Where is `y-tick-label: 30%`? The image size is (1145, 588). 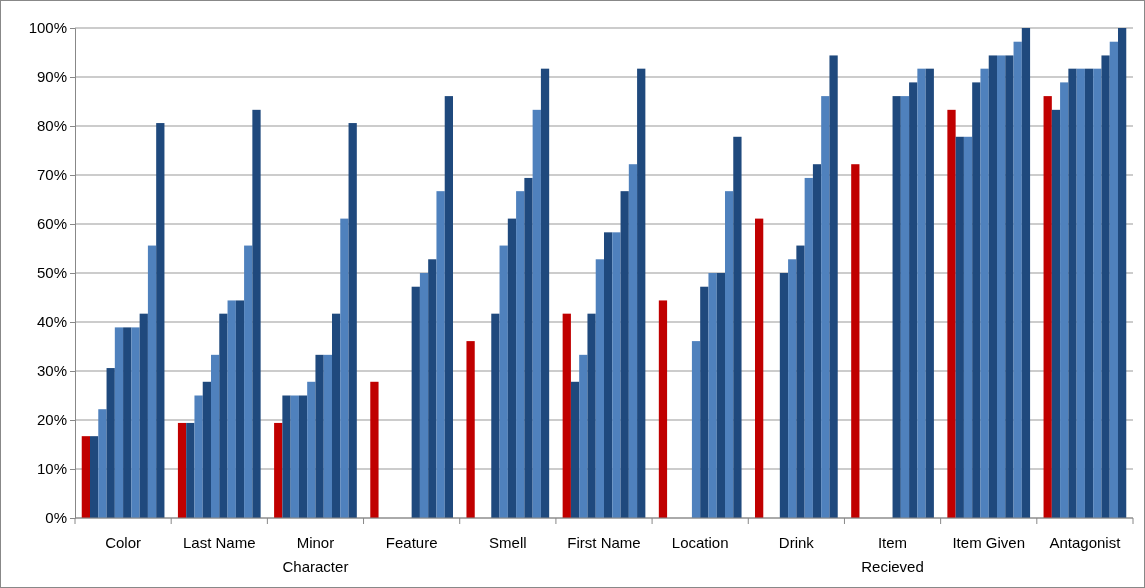 y-tick-label: 30% is located at coordinates (51, 371).